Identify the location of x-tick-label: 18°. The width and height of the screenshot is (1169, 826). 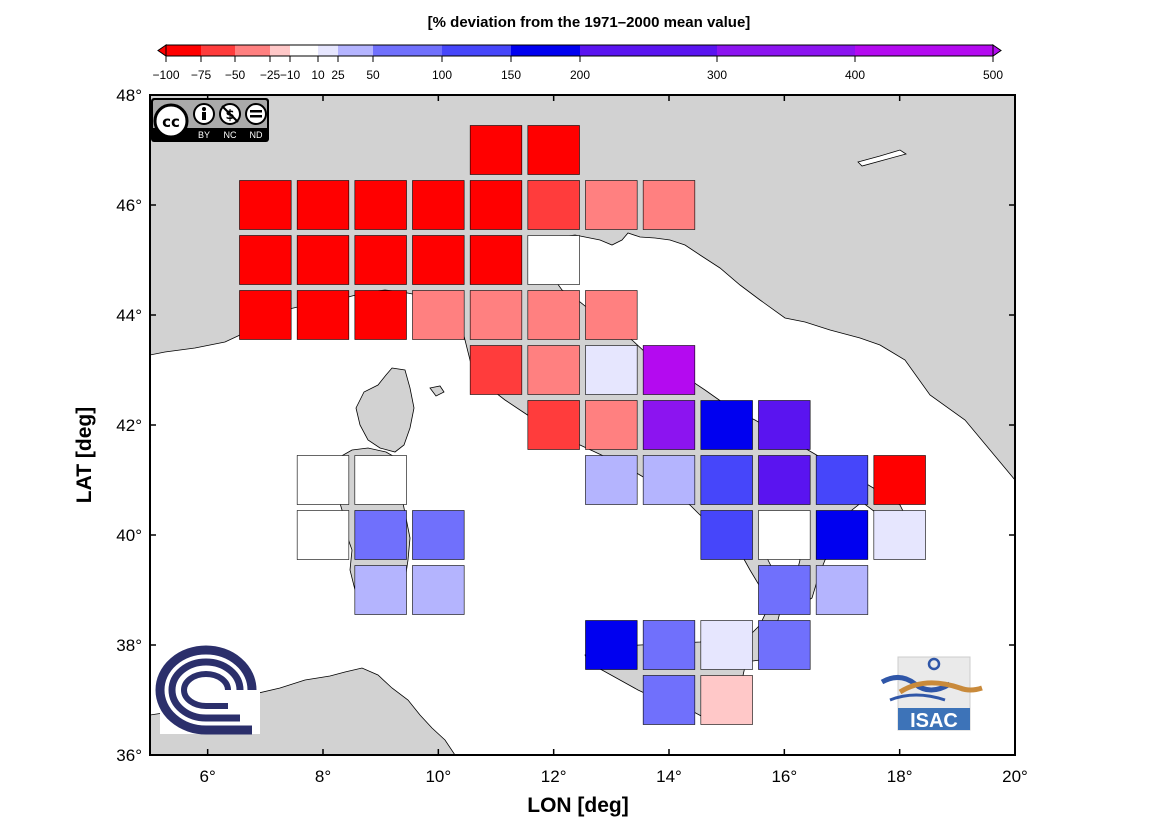
(900, 776).